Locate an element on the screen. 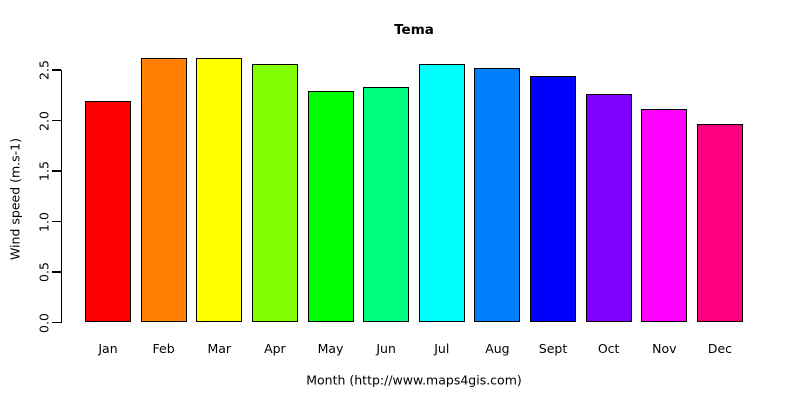 This screenshot has height=400, width=800. x-tick-label-sept: Sept is located at coordinates (553, 348).